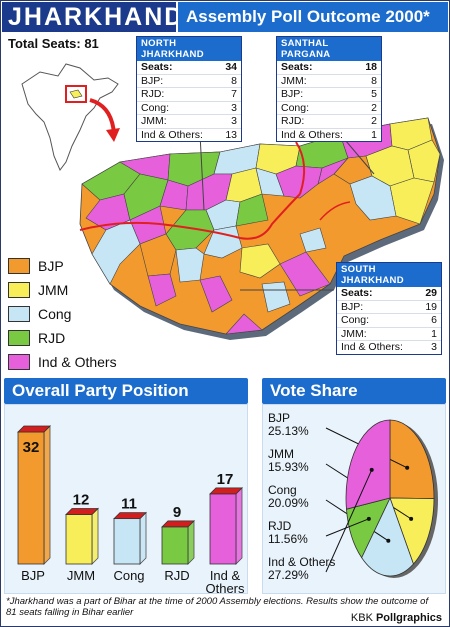 The image size is (450, 627). What do you see at coordinates (202, 172) in the screenshot?
I see `north-leader-line` at bounding box center [202, 172].